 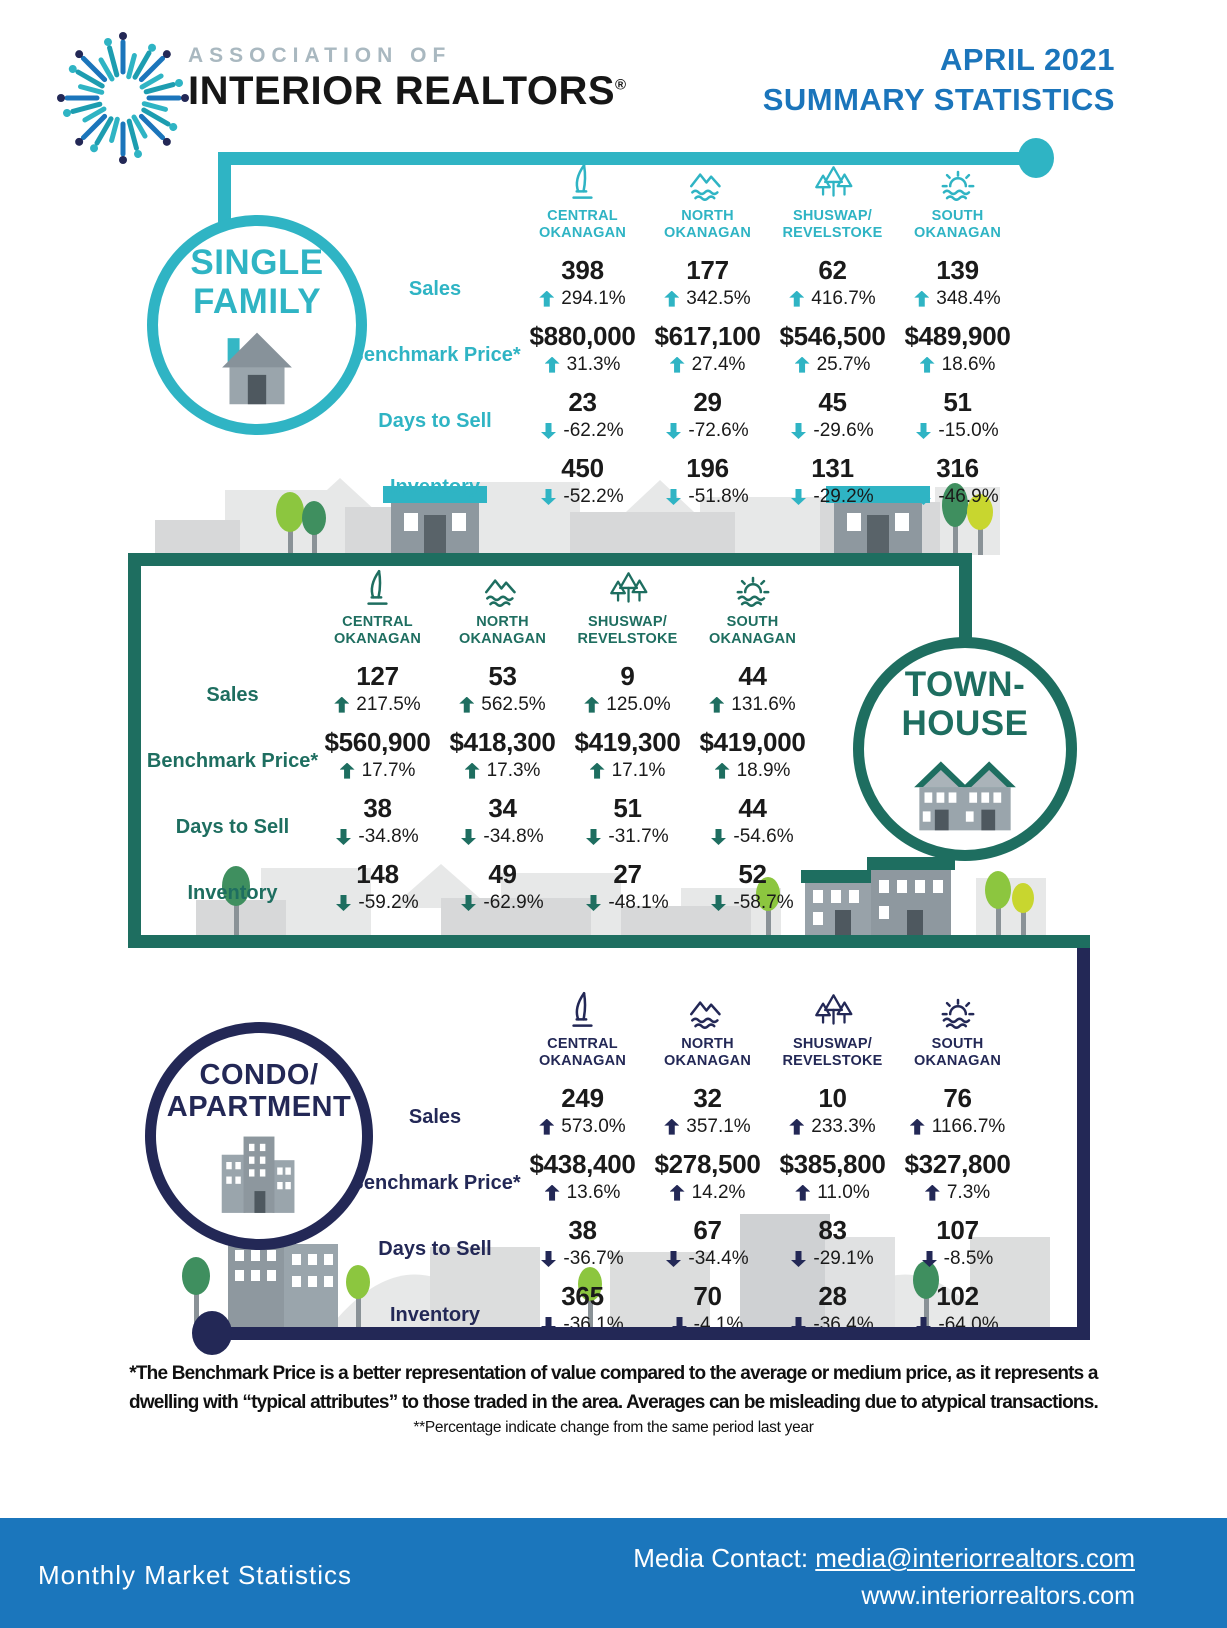 I want to click on stat-cell: $617,100 27.4%, so click(x=707, y=348).